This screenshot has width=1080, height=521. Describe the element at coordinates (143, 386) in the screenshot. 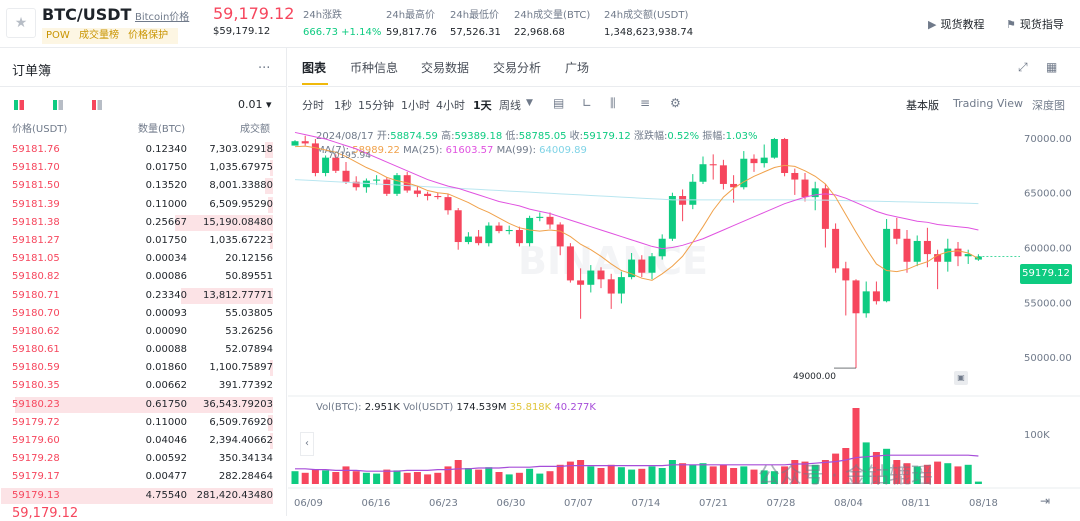

I see `ask-row: 59180.35 0.00662 391.77392` at that location.